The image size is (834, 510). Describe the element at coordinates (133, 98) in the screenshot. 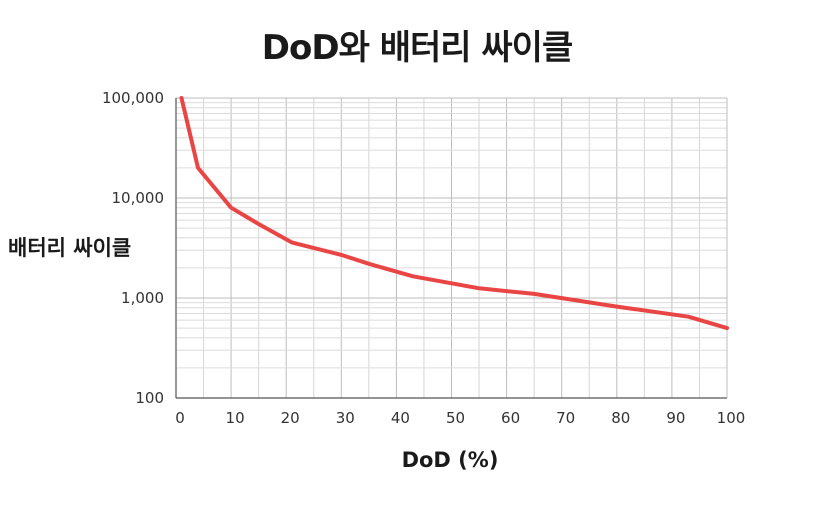

I see `y-tick-label: 100,000` at that location.